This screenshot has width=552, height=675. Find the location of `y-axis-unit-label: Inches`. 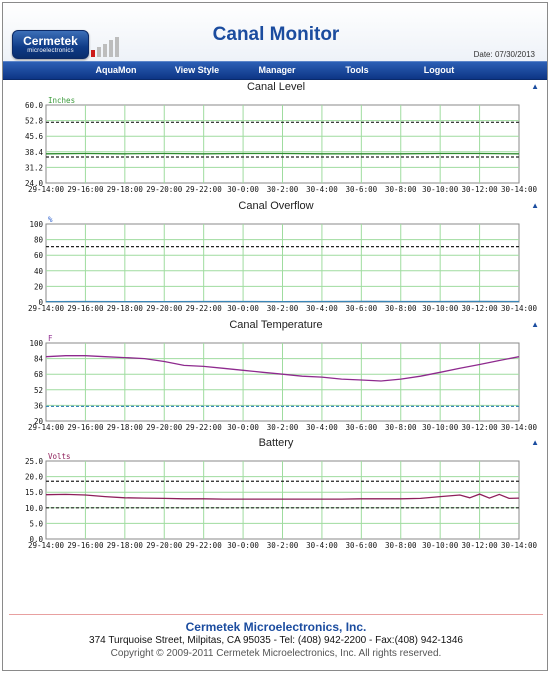

y-axis-unit-label: Inches is located at coordinates (61, 100).